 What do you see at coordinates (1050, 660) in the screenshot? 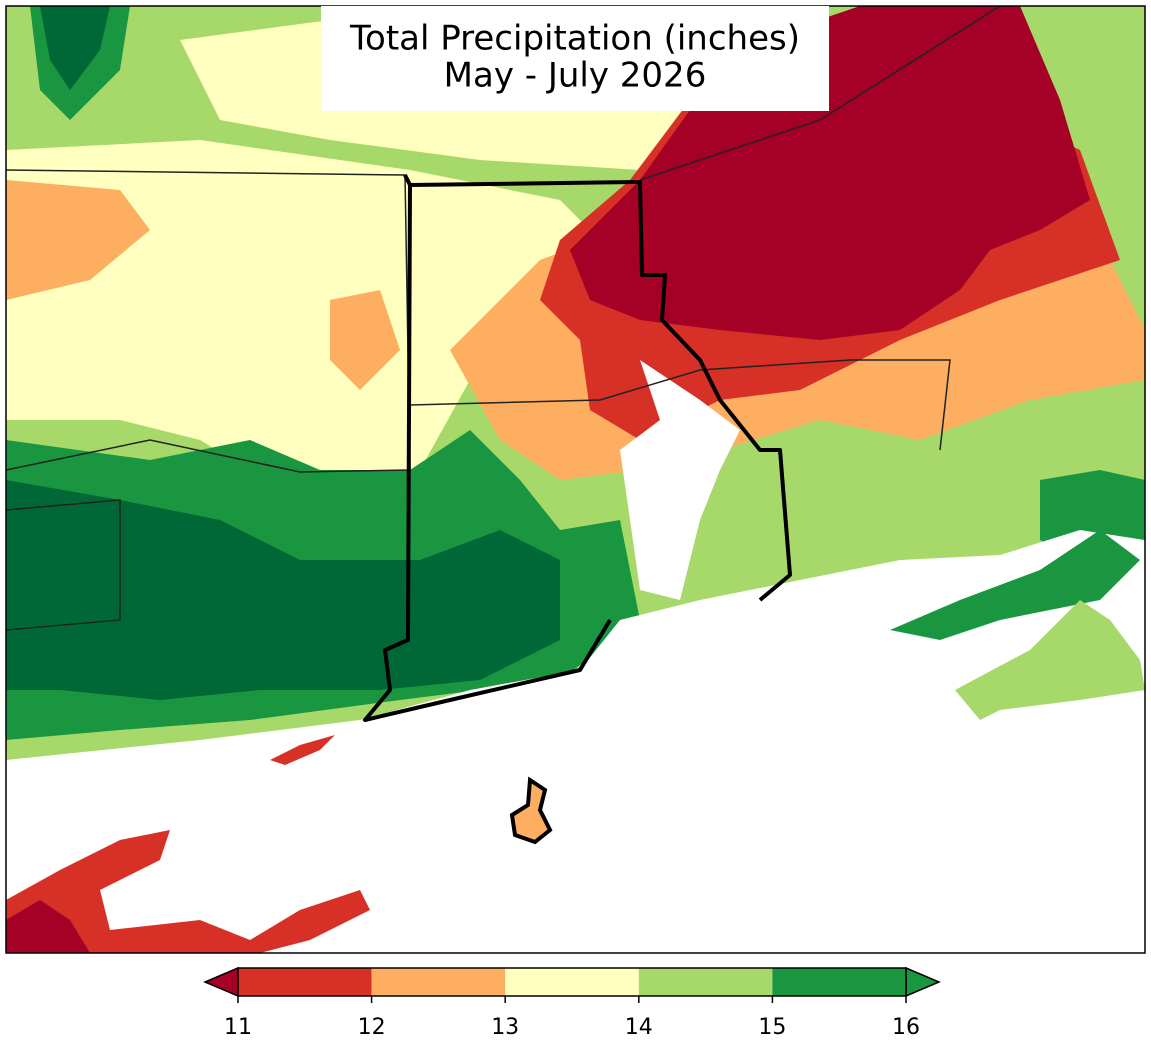
I see `island-east` at bounding box center [1050, 660].